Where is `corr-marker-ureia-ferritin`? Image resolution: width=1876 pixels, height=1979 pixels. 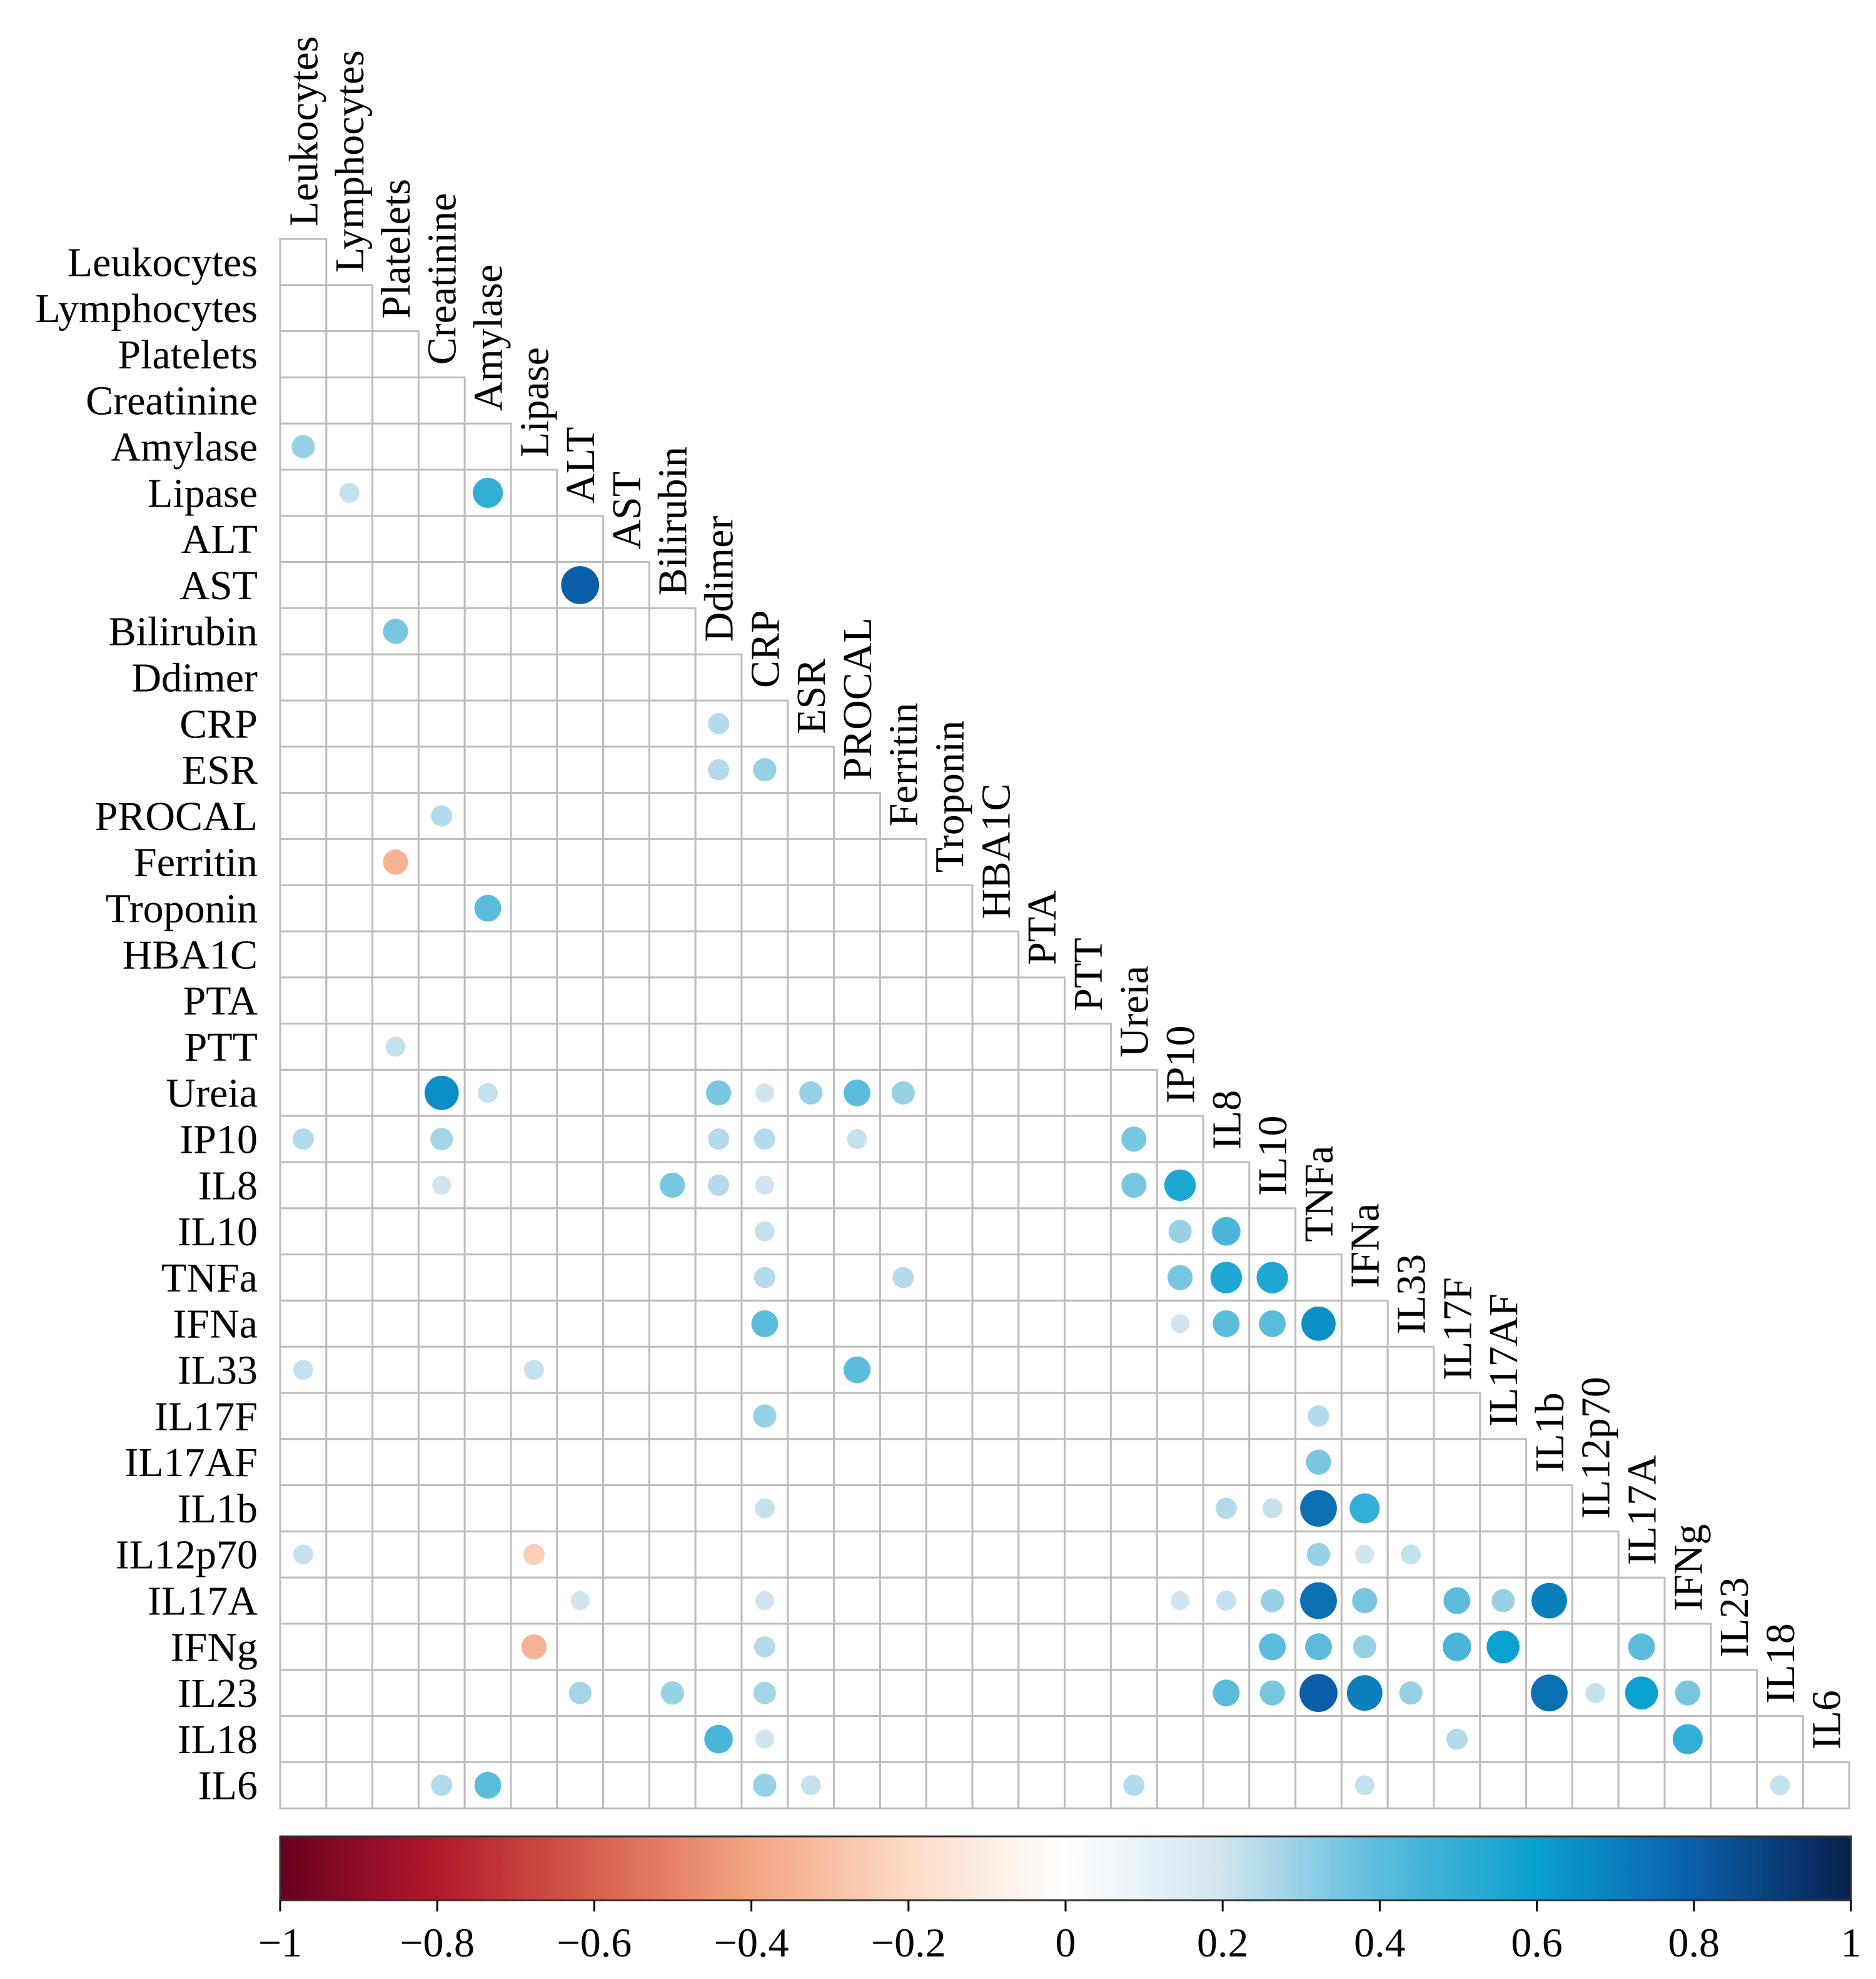
corr-marker-ureia-ferritin is located at coordinates (903, 1093).